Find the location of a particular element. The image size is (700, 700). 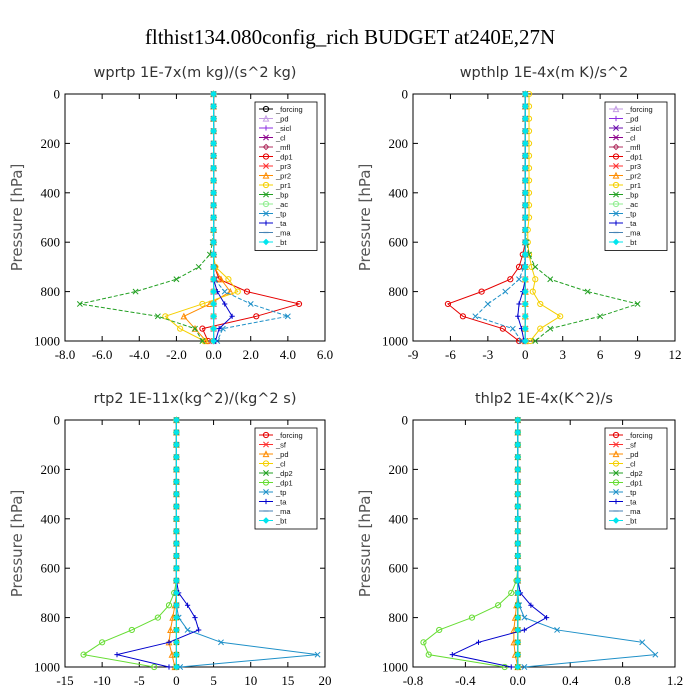

series-dp1 is located at coordinates (130, 543).